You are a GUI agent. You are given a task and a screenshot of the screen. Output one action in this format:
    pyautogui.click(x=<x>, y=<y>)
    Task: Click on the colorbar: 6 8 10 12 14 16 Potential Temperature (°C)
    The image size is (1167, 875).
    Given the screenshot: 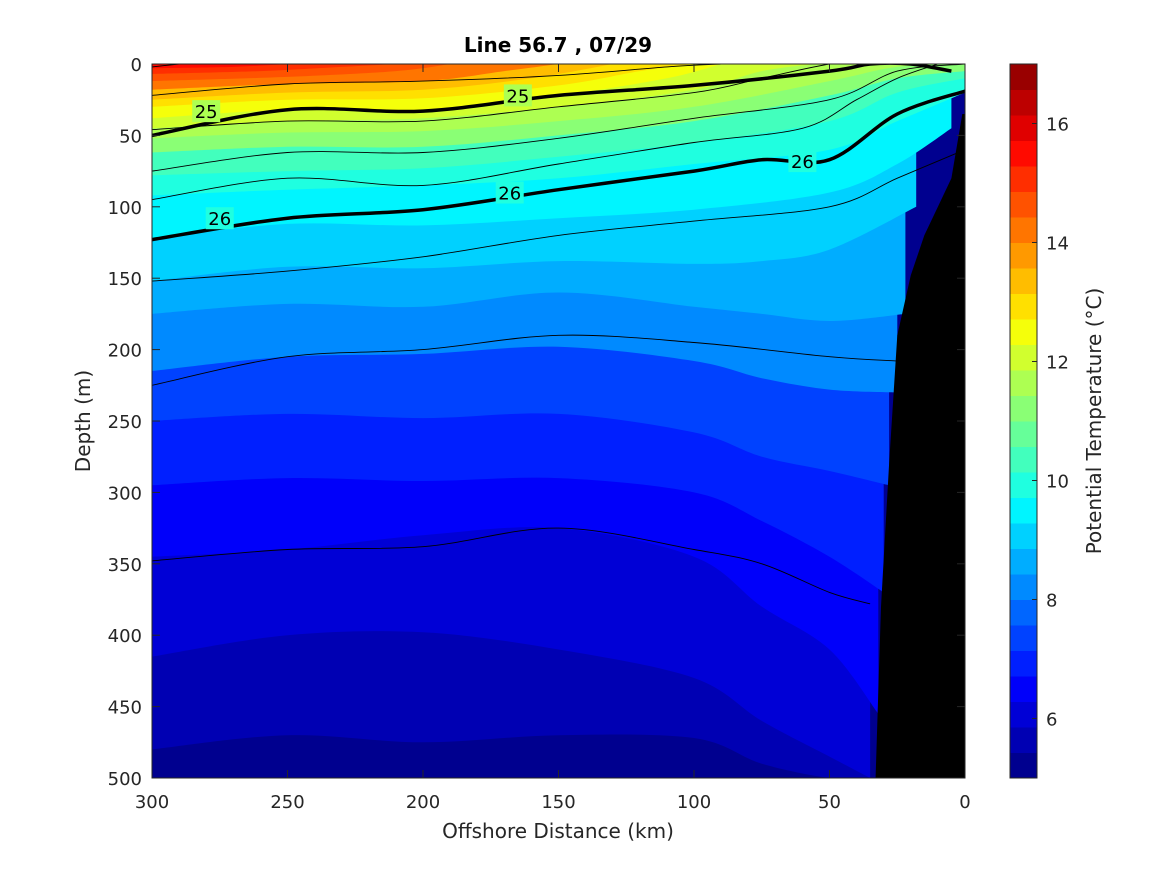 What is the action you would take?
    pyautogui.click(x=1057, y=421)
    